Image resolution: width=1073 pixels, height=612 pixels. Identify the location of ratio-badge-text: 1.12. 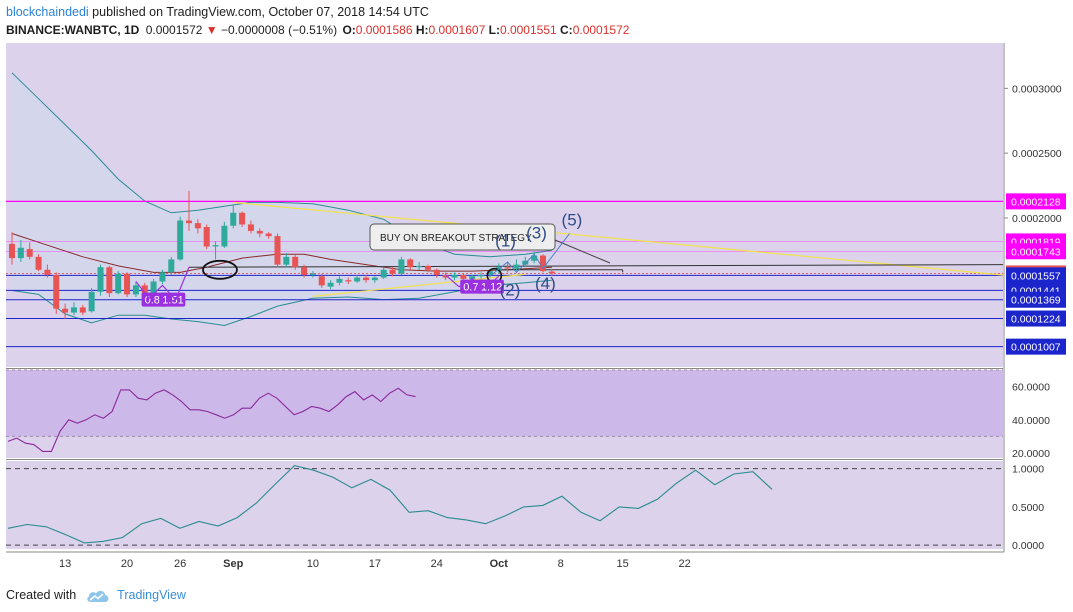
(491, 288).